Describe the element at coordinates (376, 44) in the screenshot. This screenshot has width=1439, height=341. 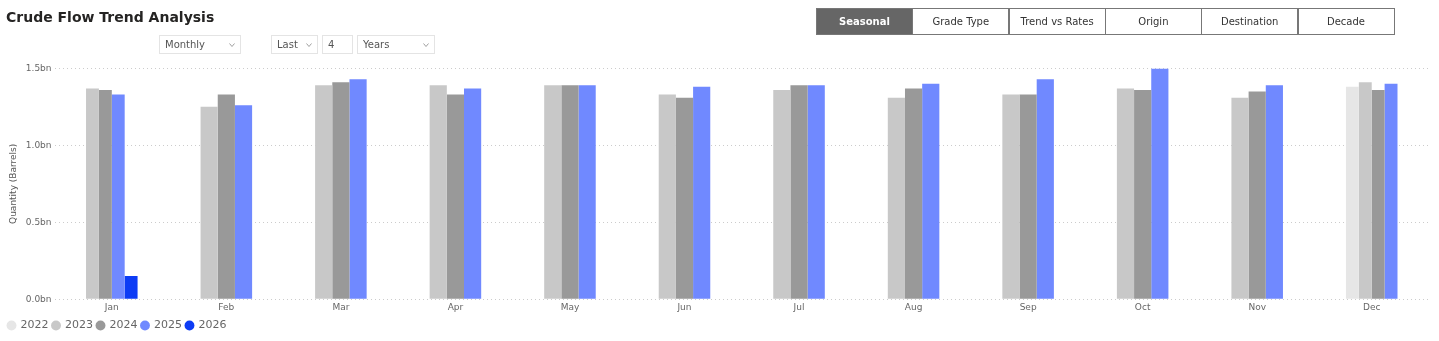
I see `text: Years` at that location.